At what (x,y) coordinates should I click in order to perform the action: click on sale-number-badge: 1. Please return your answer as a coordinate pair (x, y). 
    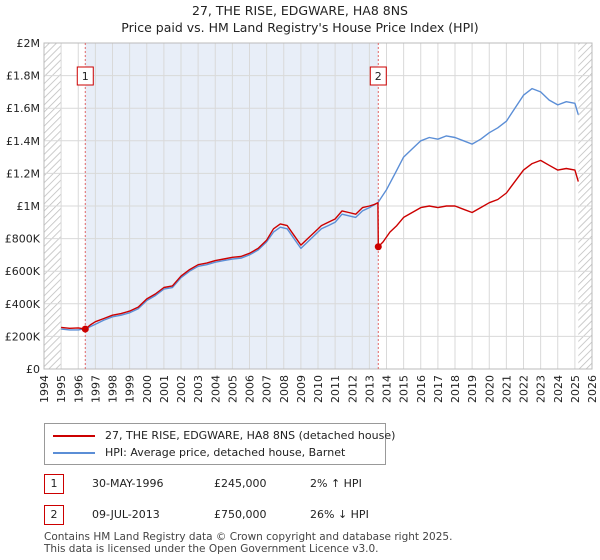
    Looking at the image, I should click on (54, 484).